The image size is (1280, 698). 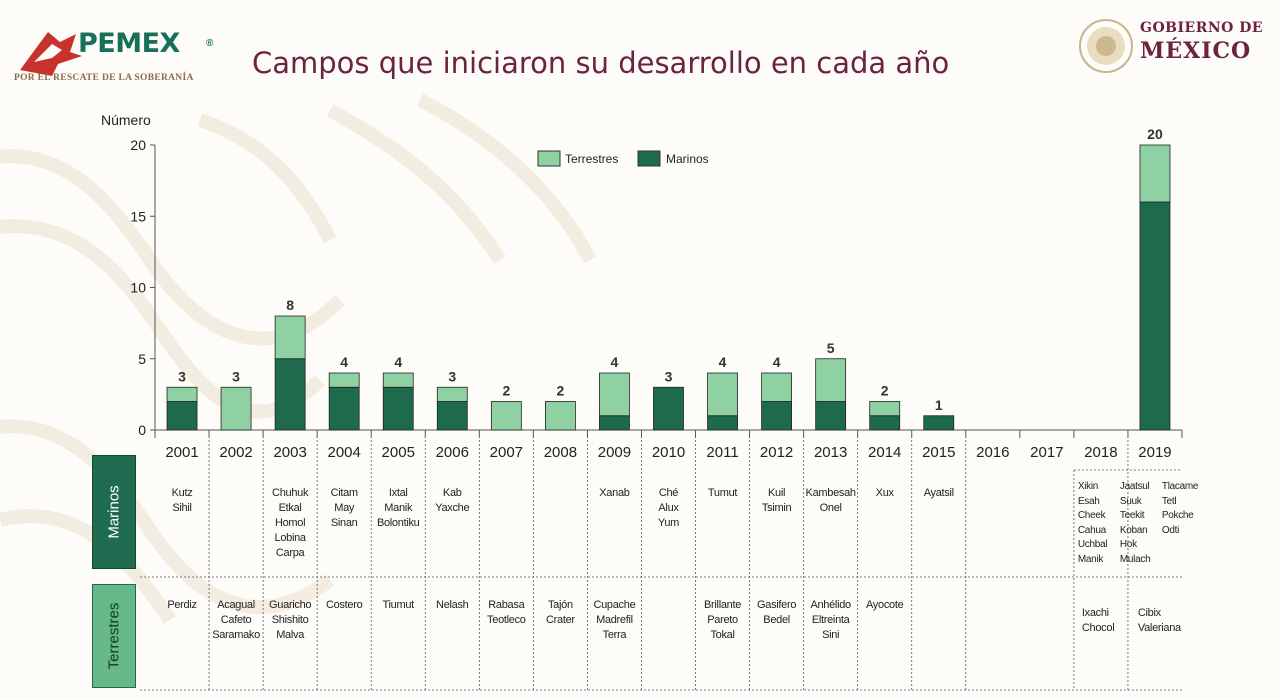 I want to click on terrestres-cell-2008: Tajón Crater, so click(x=560, y=612).